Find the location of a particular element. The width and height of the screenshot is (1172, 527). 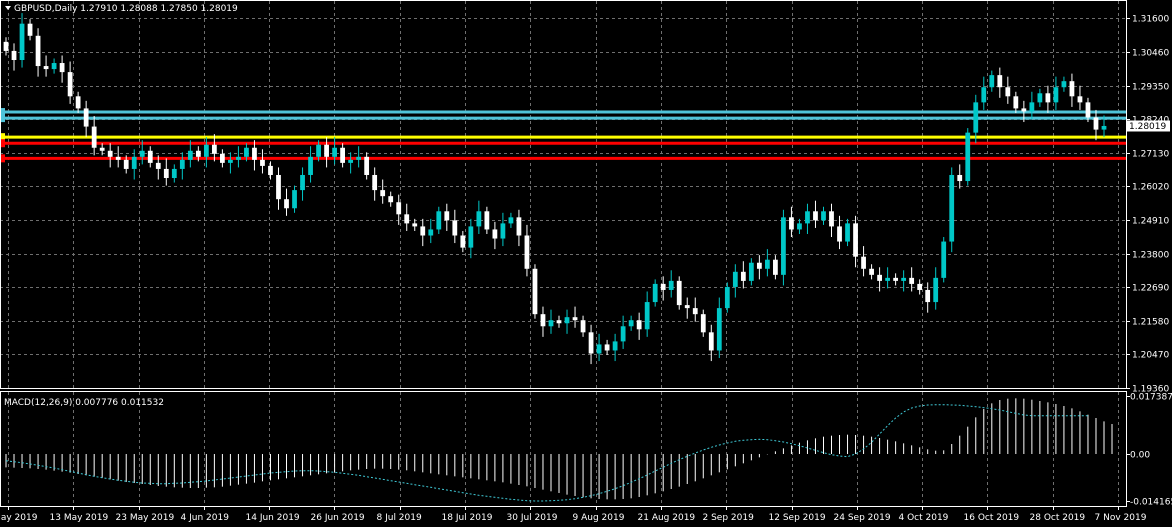

current-price-tag: 1.28019 is located at coordinates (1148, 126).